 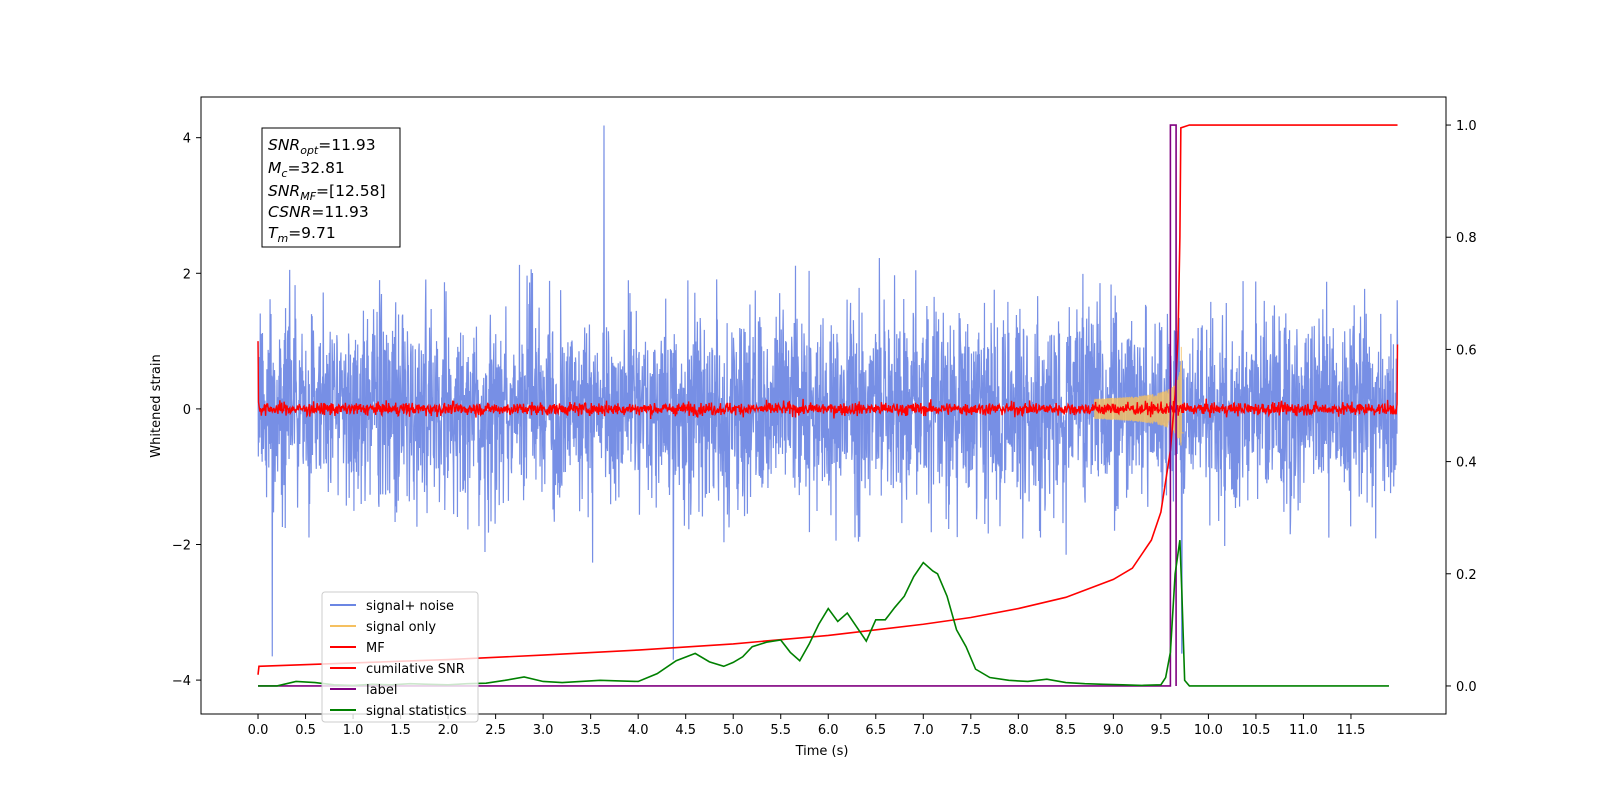 I want to click on x-tick-label: 10.0, so click(x=1208, y=730).